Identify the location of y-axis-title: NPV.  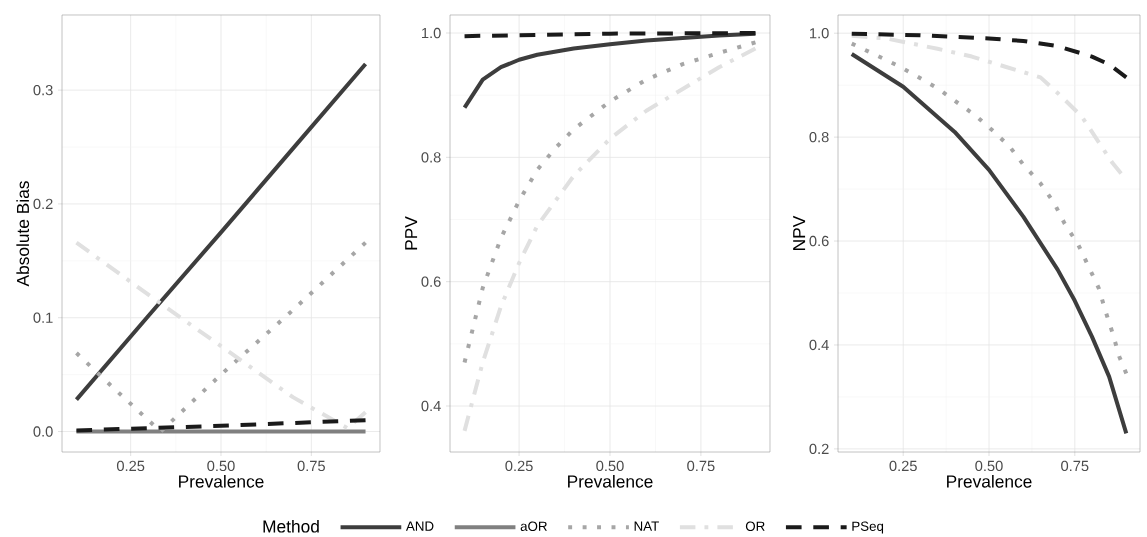
(799, 232).